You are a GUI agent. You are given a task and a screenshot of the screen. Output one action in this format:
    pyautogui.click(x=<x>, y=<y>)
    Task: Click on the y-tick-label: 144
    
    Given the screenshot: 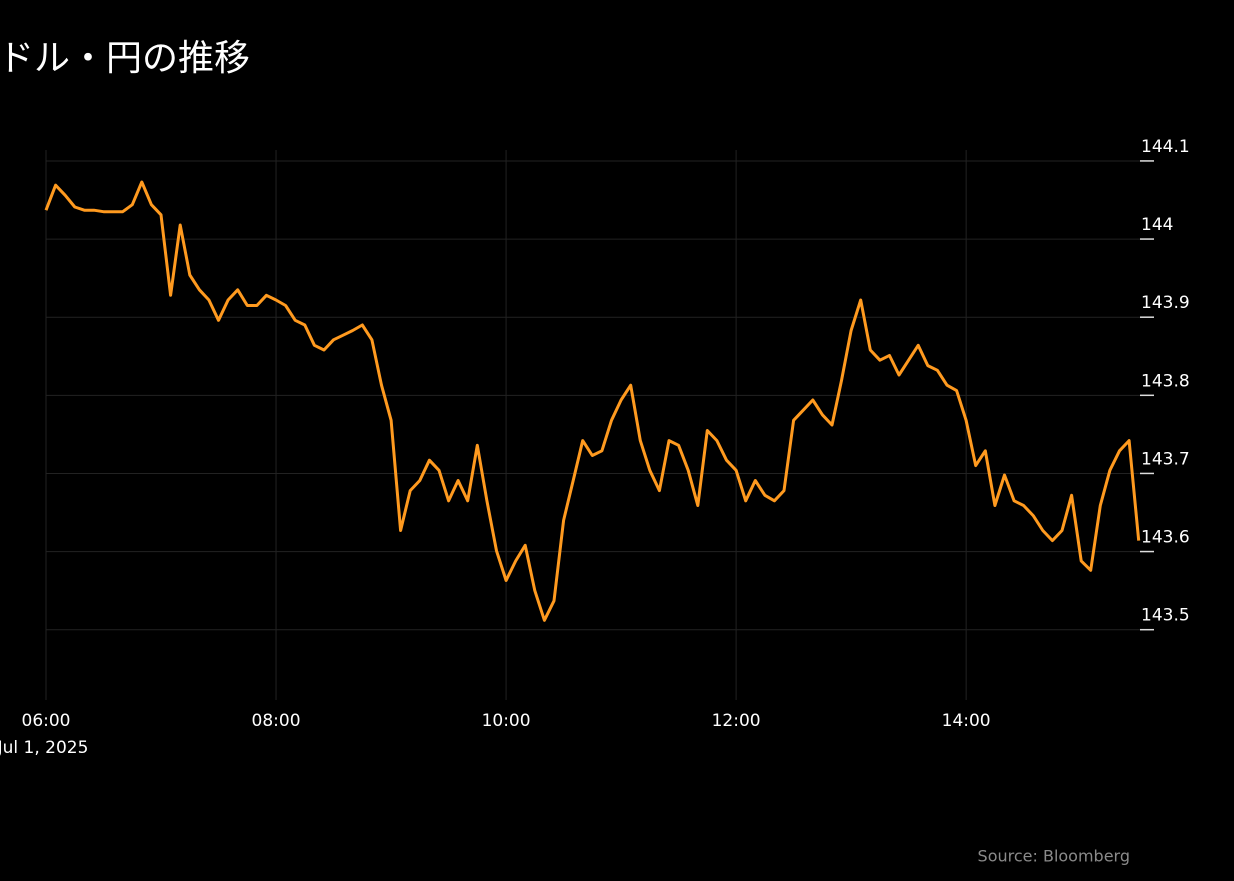 What is the action you would take?
    pyautogui.click(x=1157, y=225)
    